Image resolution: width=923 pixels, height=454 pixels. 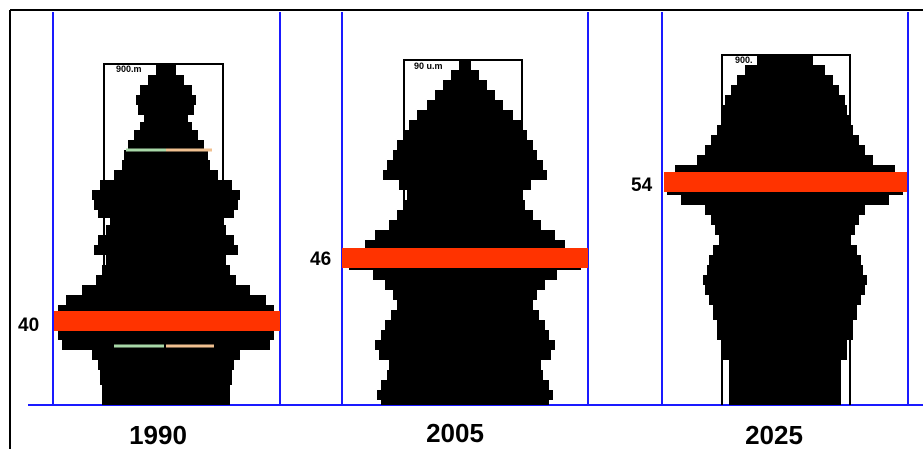 I want to click on median-label-2025: 54, so click(x=642, y=185).